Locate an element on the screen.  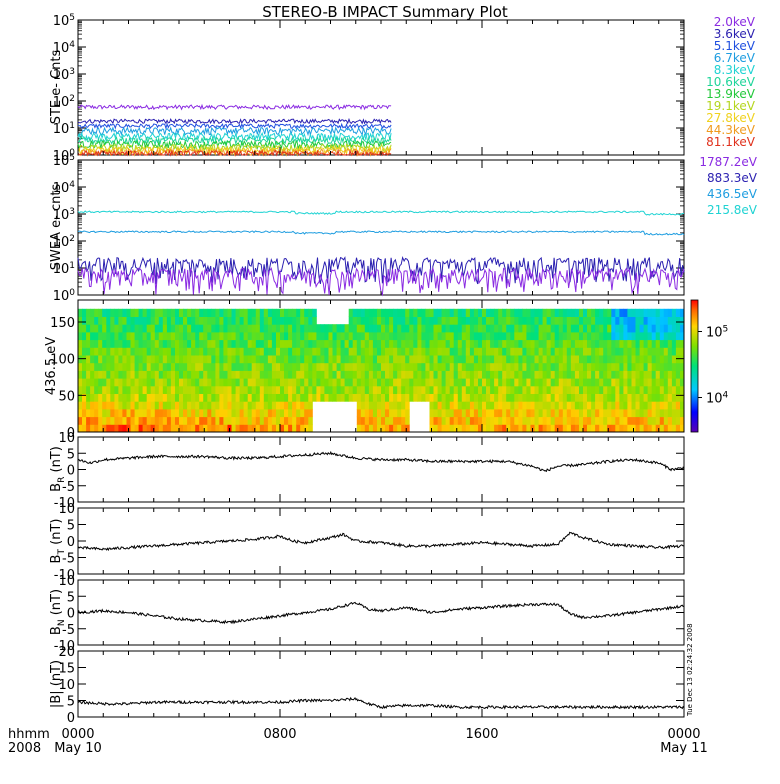
swea-ytick-label: 103 is located at coordinates (64, 215).